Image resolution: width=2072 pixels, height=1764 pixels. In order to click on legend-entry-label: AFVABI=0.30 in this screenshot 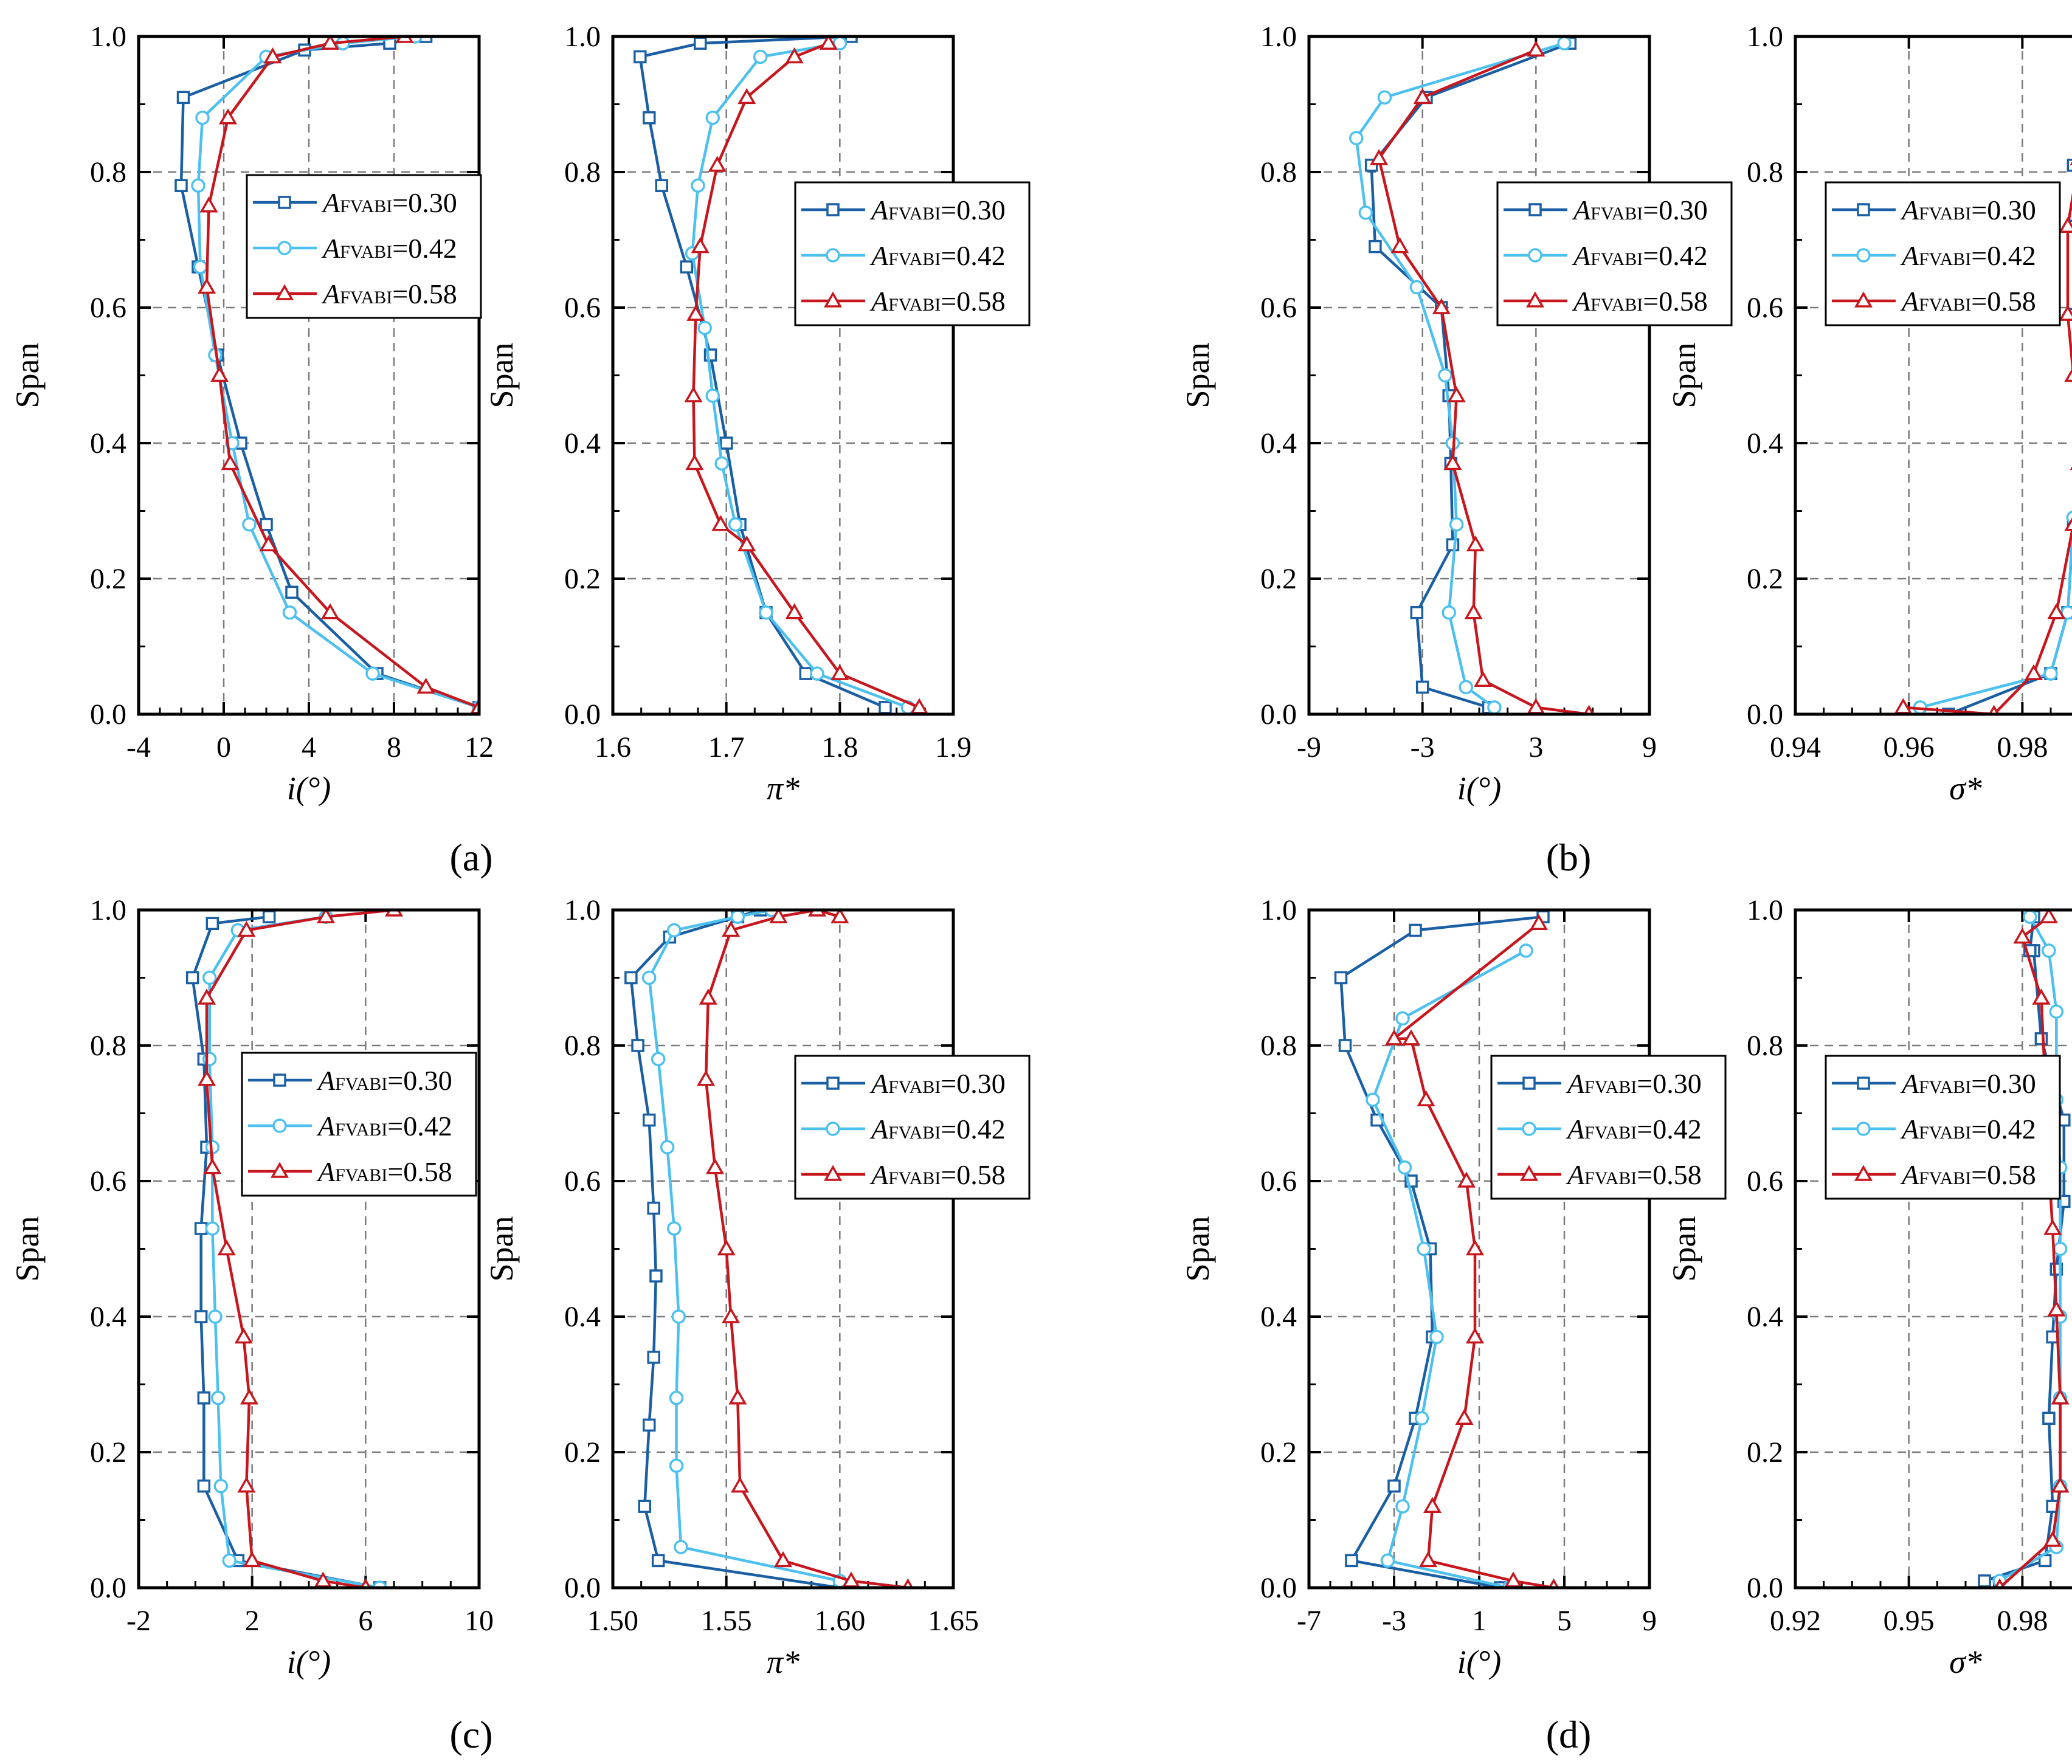, I will do `click(937, 210)`.